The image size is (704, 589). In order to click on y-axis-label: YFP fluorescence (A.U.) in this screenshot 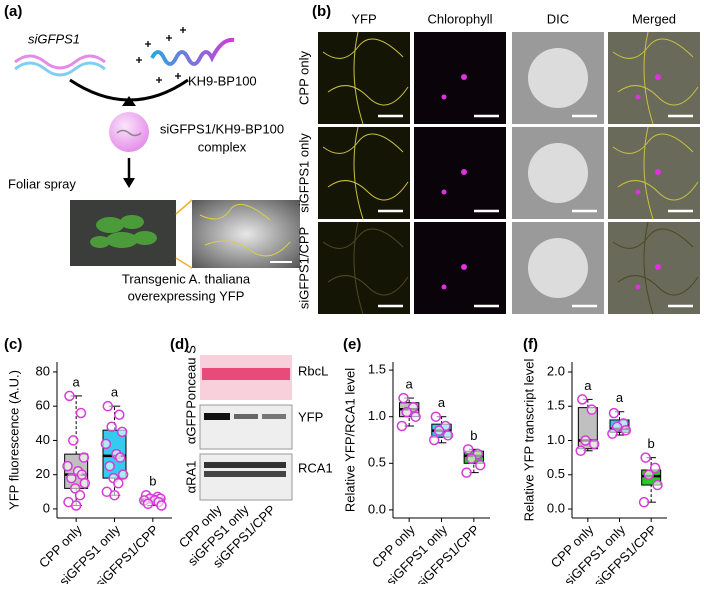, I will do `click(13, 440)`.